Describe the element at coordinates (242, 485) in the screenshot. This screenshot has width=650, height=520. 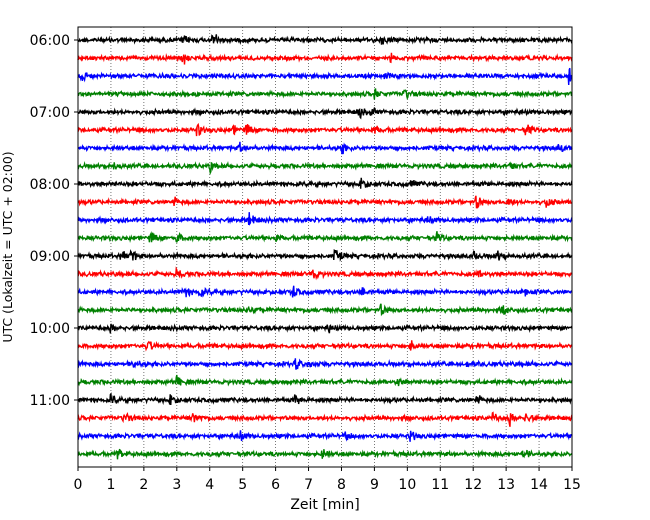
I see `x-tick-label: 5` at that location.